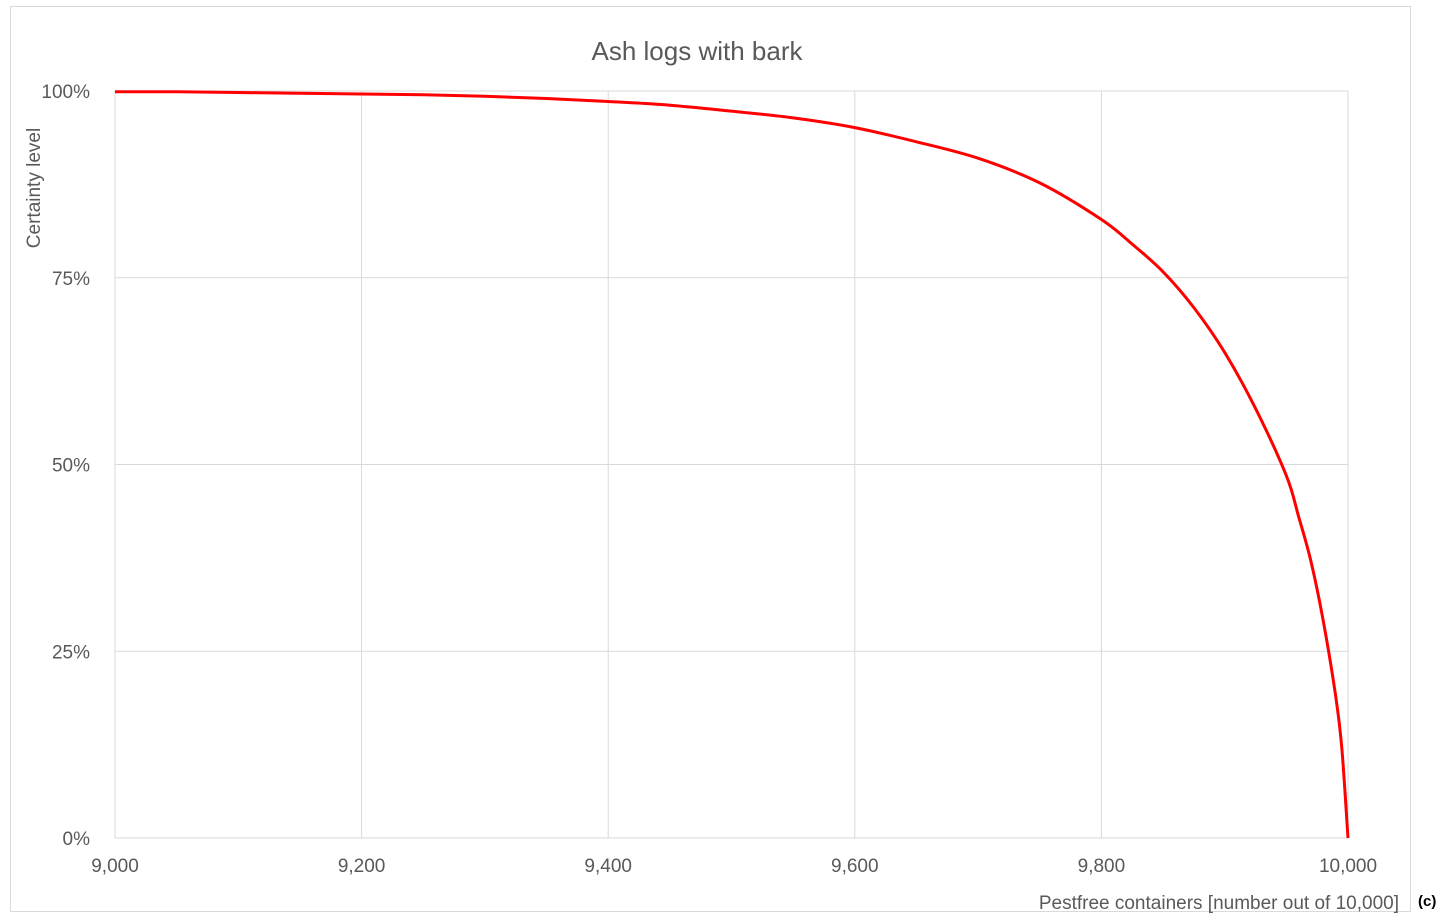 The height and width of the screenshot is (917, 1449). What do you see at coordinates (71, 279) in the screenshot?
I see `y-tick-label: 75%` at bounding box center [71, 279].